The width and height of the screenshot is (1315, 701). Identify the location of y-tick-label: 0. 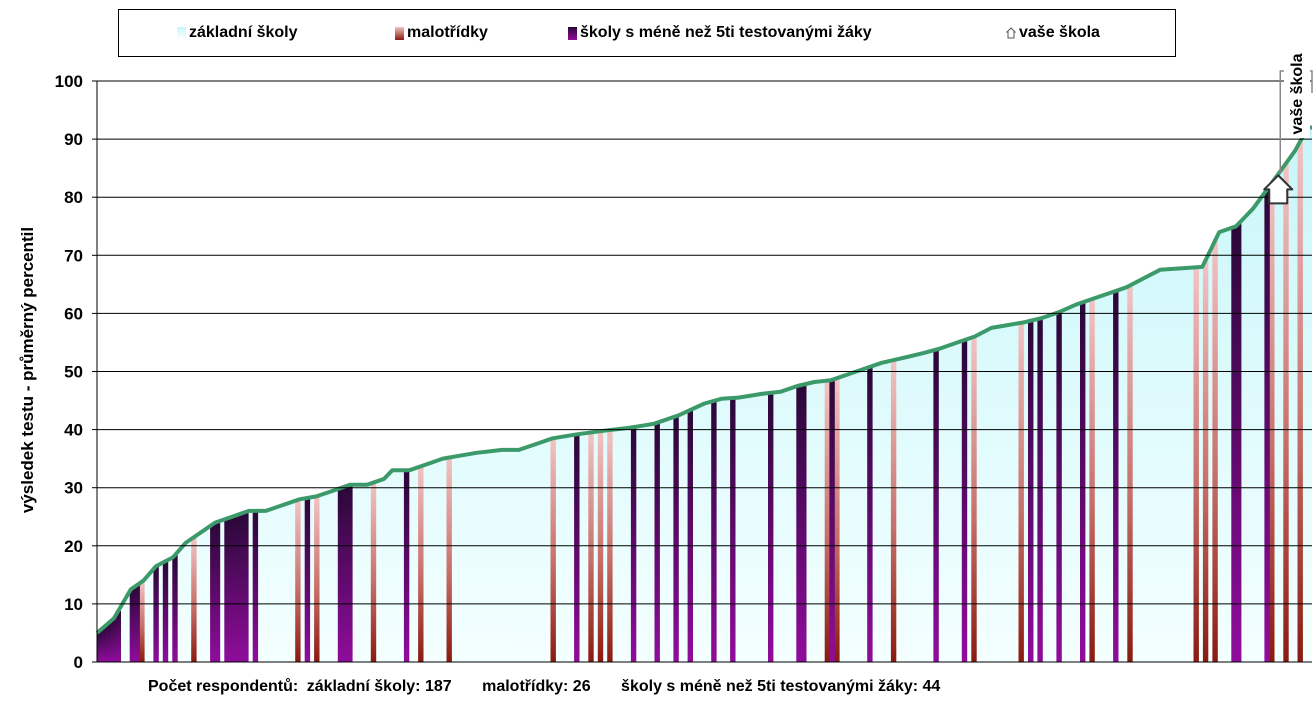
(78, 662).